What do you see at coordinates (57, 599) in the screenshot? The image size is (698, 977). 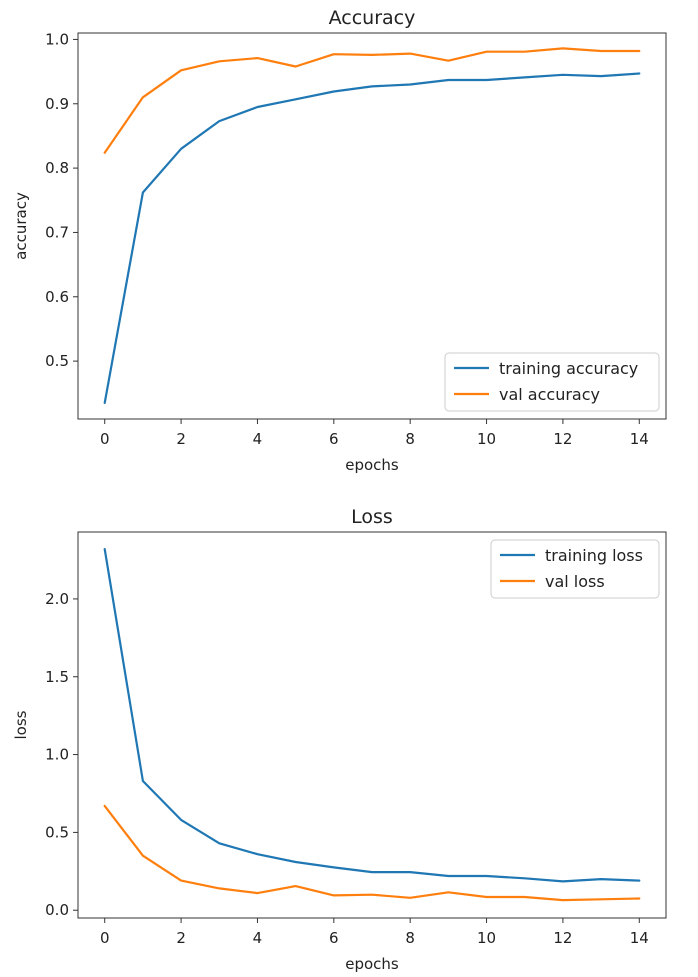 I see `y-tick-label: 2.0` at bounding box center [57, 599].